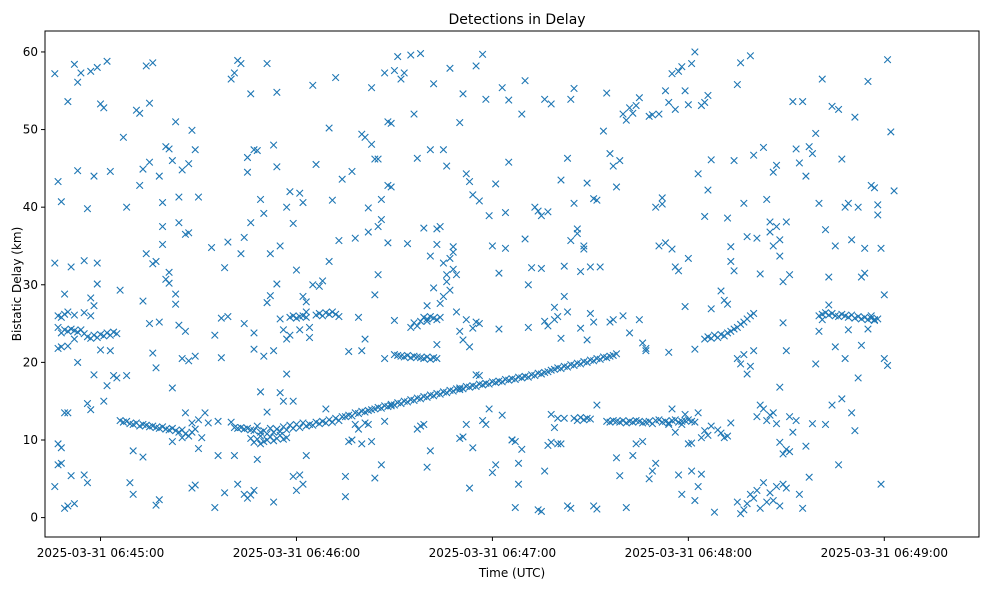 The width and height of the screenshot is (989, 594). What do you see at coordinates (516, 20) in the screenshot?
I see `chart-title: Detections in Delay` at bounding box center [516, 20].